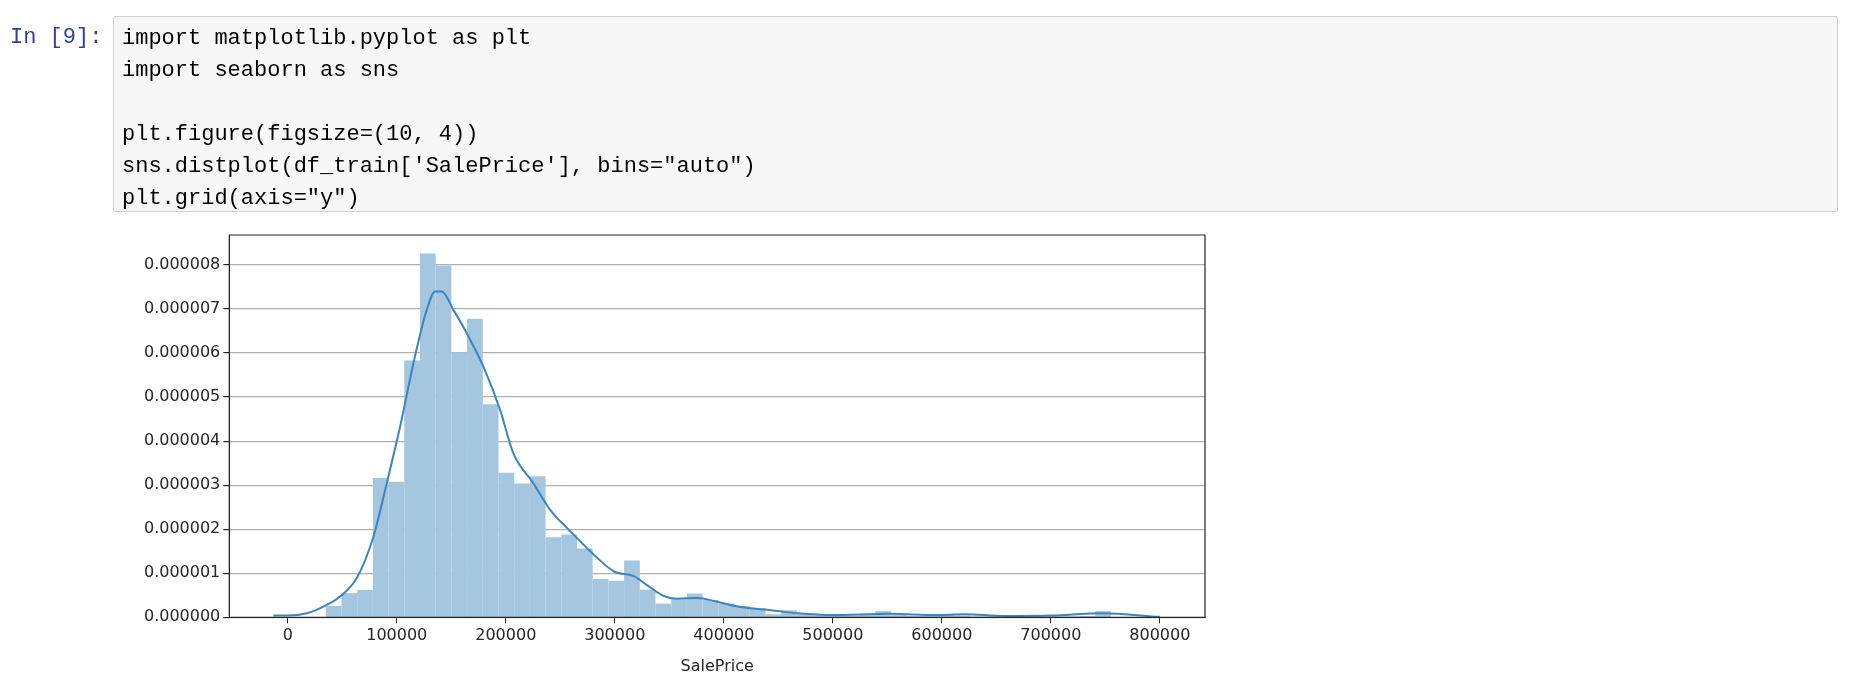  Describe the element at coordinates (1160, 635) in the screenshot. I see `x-tick-label: 800000` at that location.